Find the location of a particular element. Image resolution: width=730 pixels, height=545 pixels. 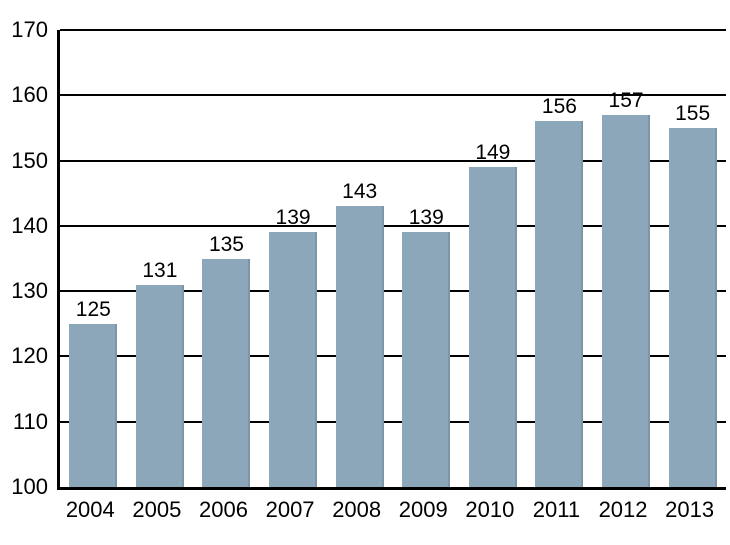

y-tick-label: 160 is located at coordinates (29, 95).